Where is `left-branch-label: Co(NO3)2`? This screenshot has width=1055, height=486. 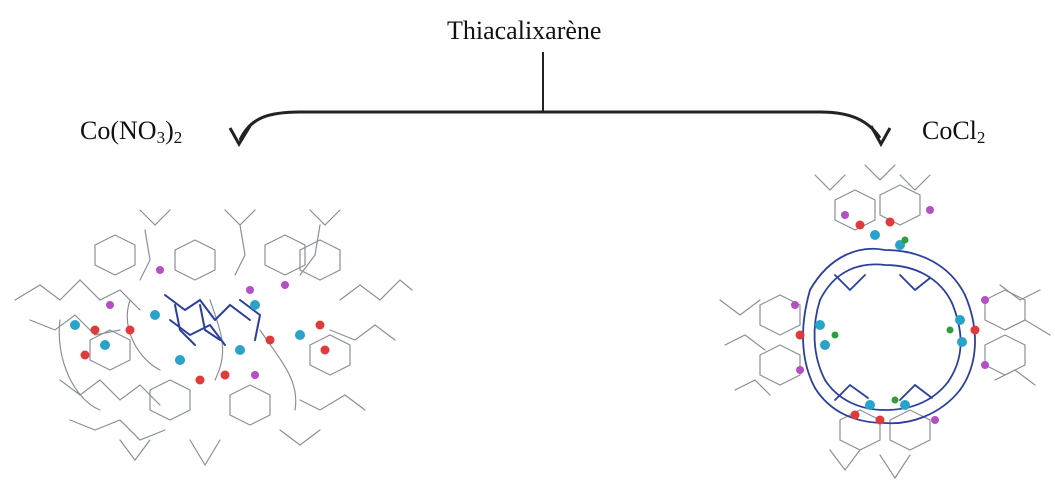 left-branch-label: Co(NO3)2 is located at coordinates (131, 131).